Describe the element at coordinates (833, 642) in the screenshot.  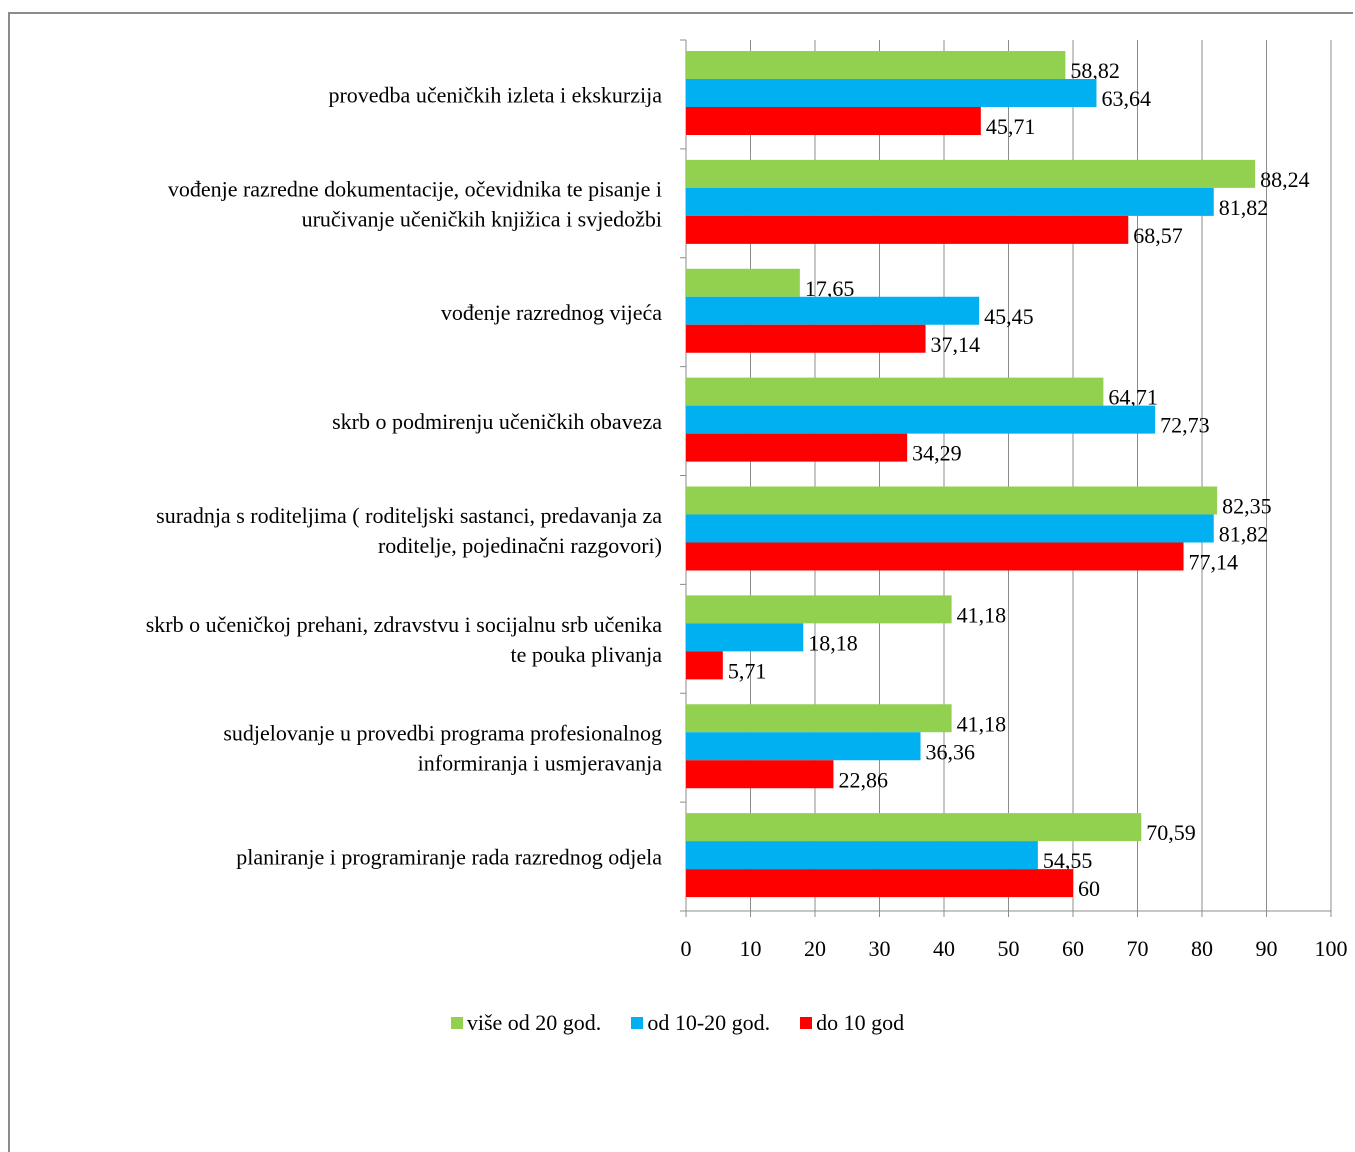
I see `data-label-s2-c6: 18,18` at that location.